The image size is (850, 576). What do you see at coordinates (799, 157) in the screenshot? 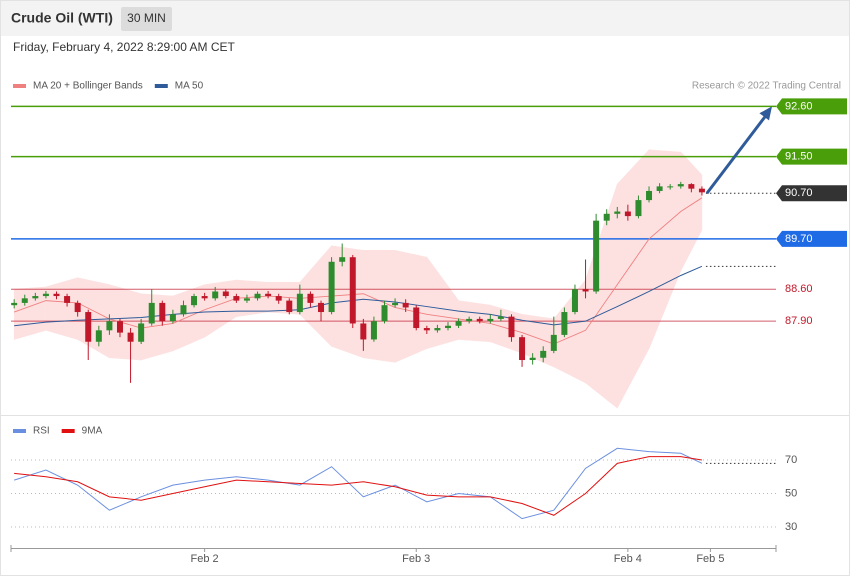
I see `level-label: 91.50` at bounding box center [799, 157].